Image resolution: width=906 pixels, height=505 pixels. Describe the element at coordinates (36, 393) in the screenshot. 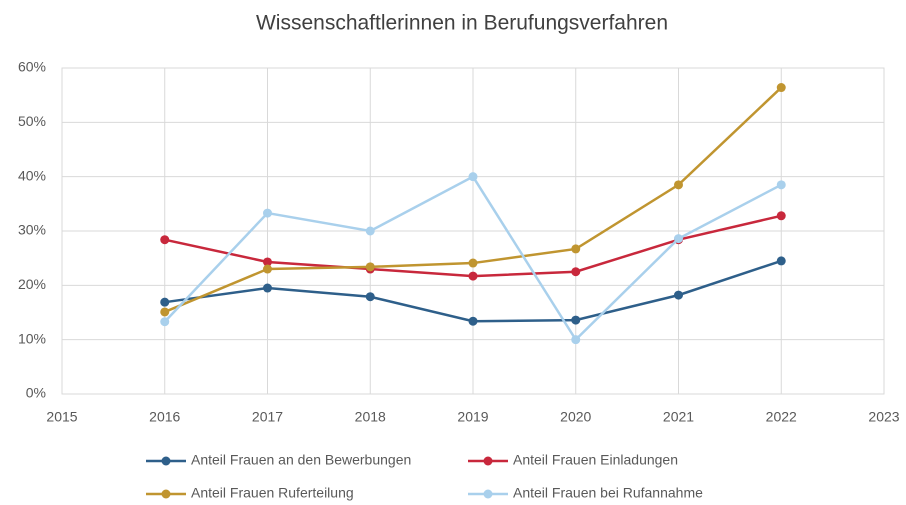

I see `y-tick-label: 0%` at that location.